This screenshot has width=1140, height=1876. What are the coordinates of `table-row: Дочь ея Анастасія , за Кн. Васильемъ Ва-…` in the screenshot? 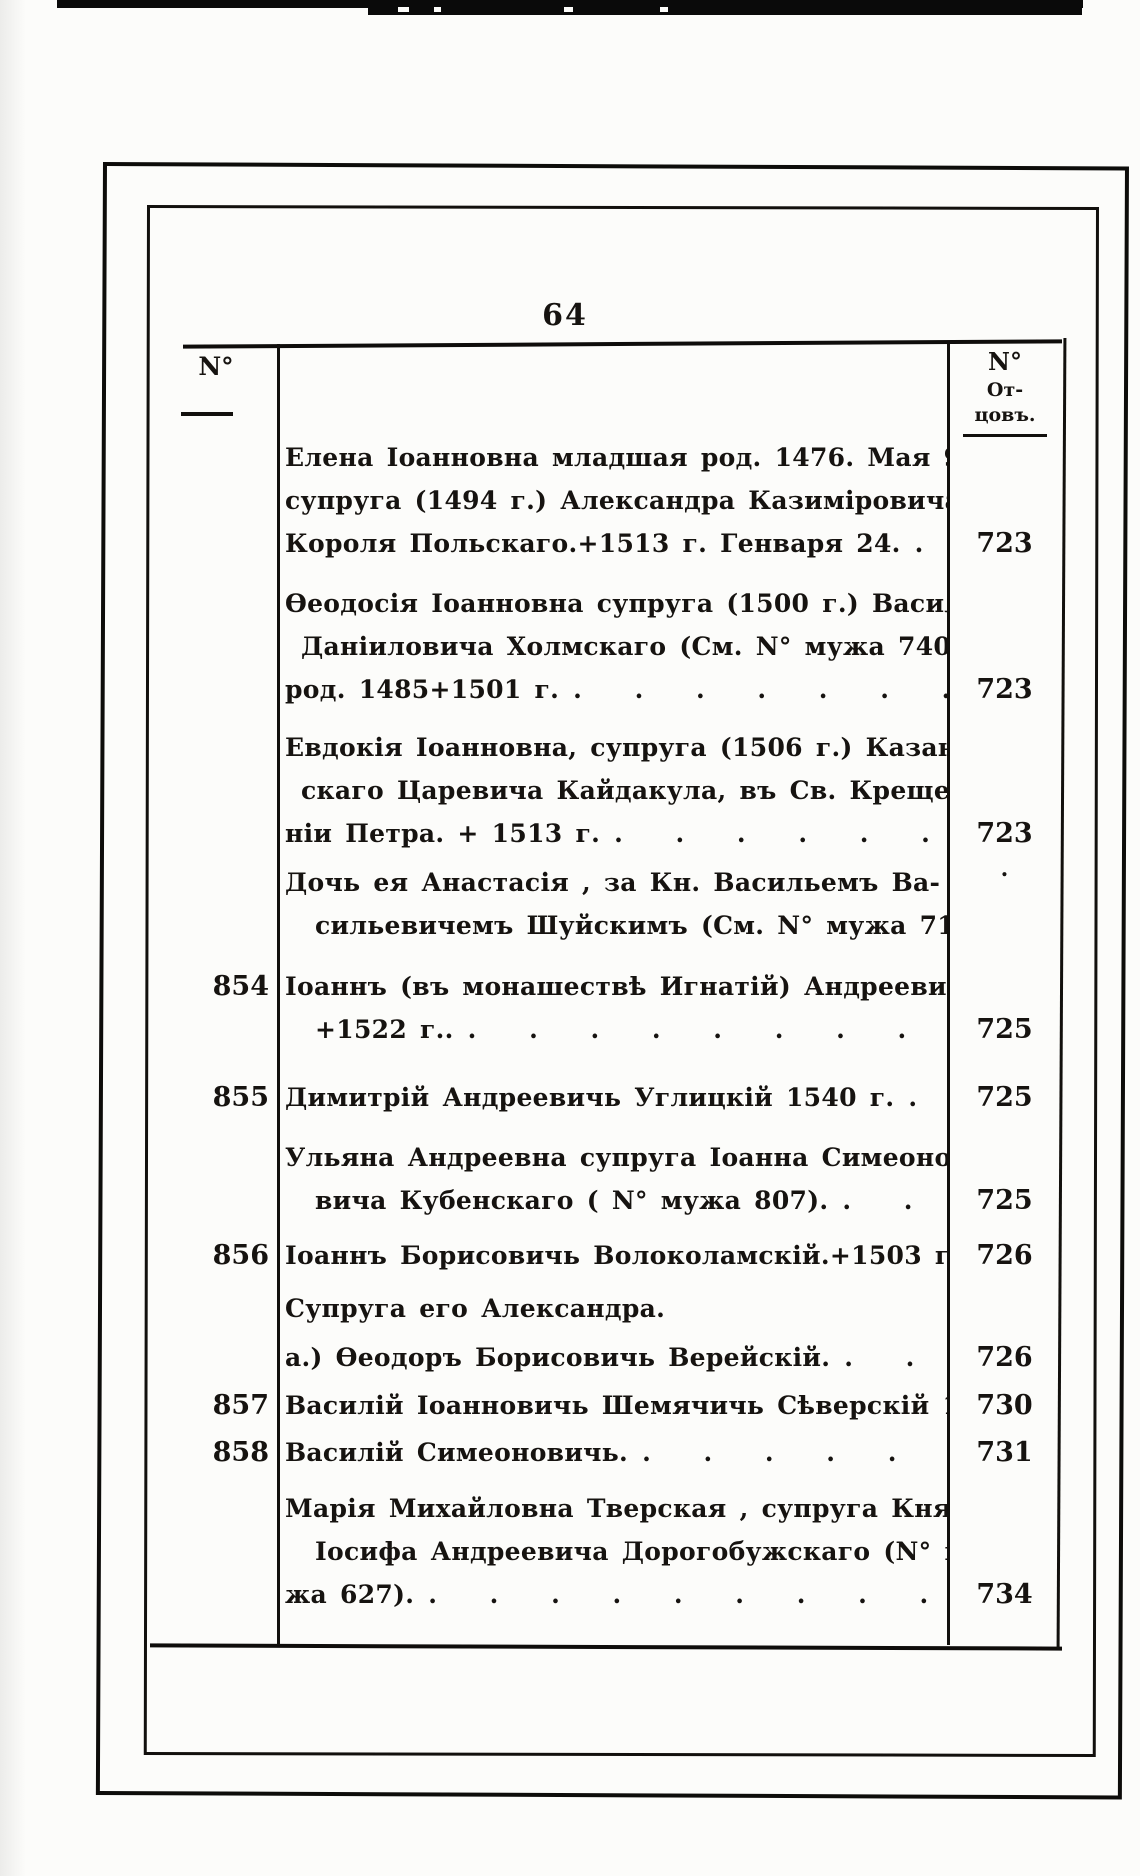 It's located at (623, 904).